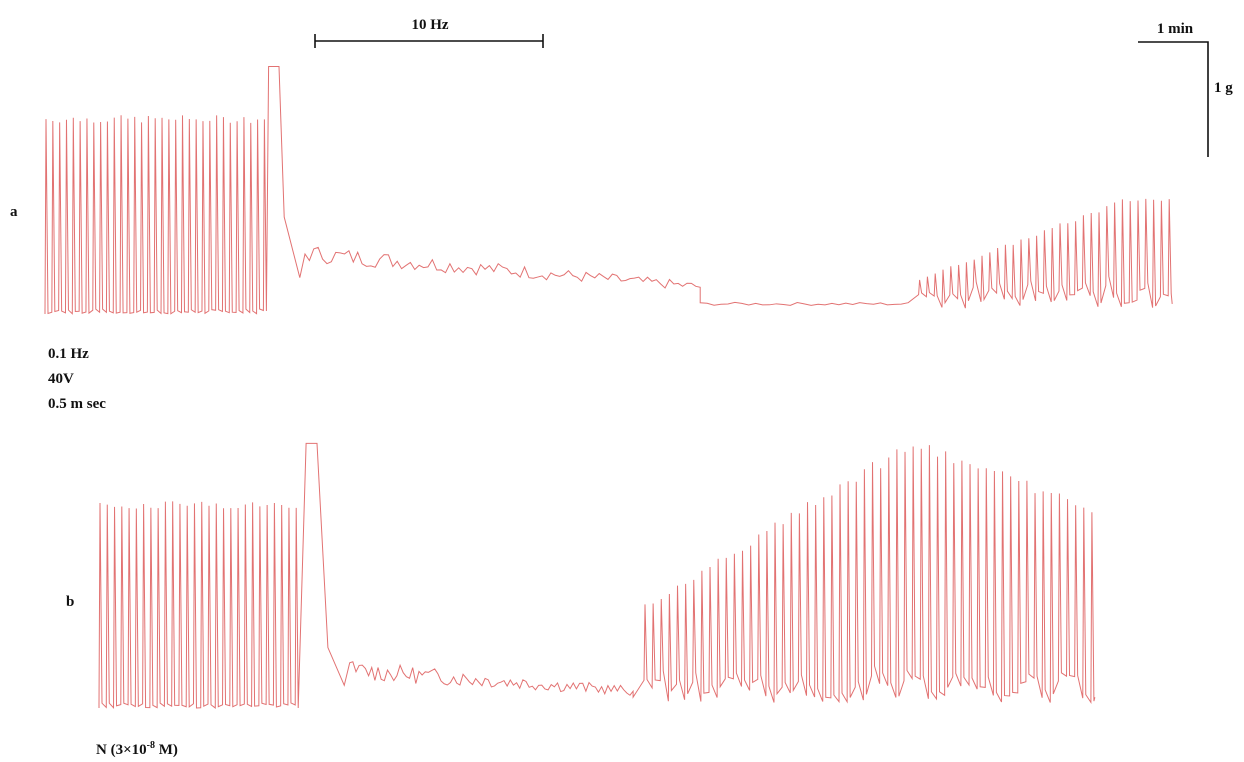 The width and height of the screenshot is (1244, 762). Describe the element at coordinates (70, 602) in the screenshot. I see `panel-label-b: b` at that location.